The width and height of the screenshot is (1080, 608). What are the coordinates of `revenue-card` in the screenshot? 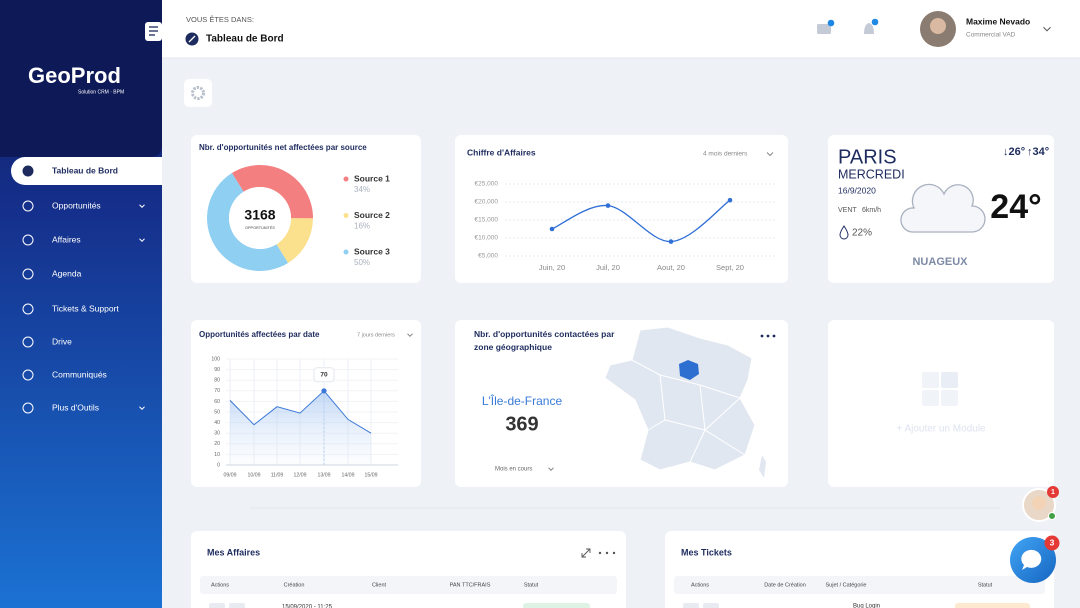 It's located at (621, 209).